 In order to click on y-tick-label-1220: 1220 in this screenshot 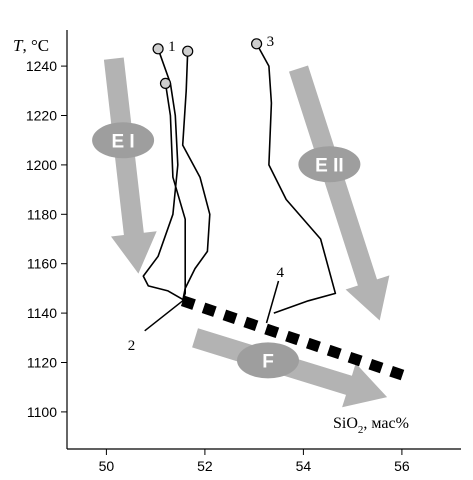, I will do `click(41, 116)`.